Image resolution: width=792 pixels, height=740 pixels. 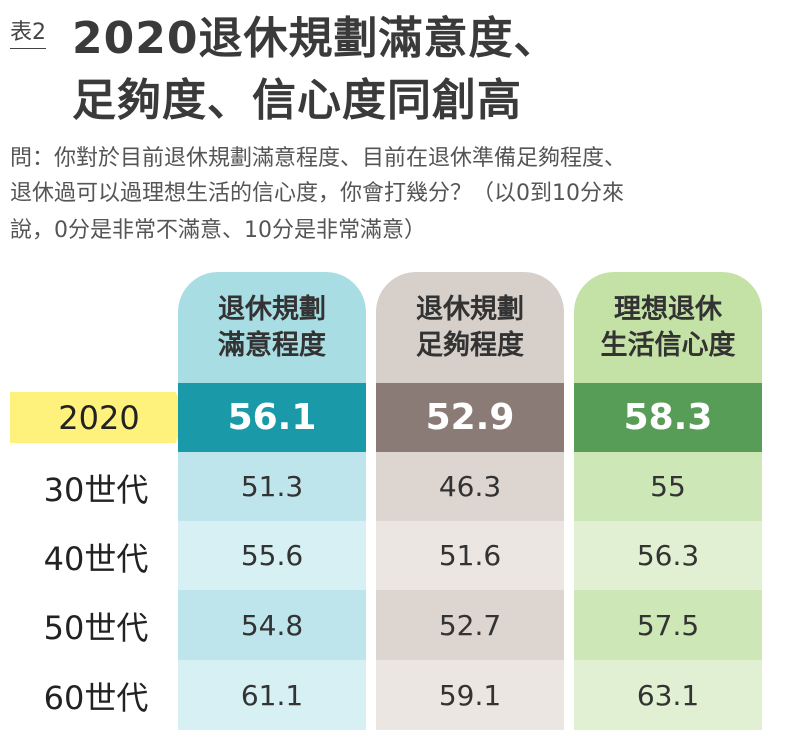 What do you see at coordinates (668, 486) in the screenshot?
I see `table-cell: 55` at bounding box center [668, 486].